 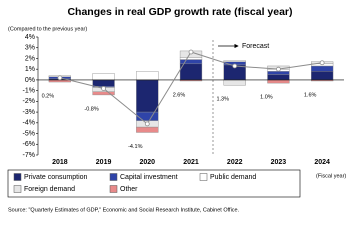 What do you see at coordinates (30, 80) in the screenshot?
I see `y-tick-label: 0%` at bounding box center [30, 80].